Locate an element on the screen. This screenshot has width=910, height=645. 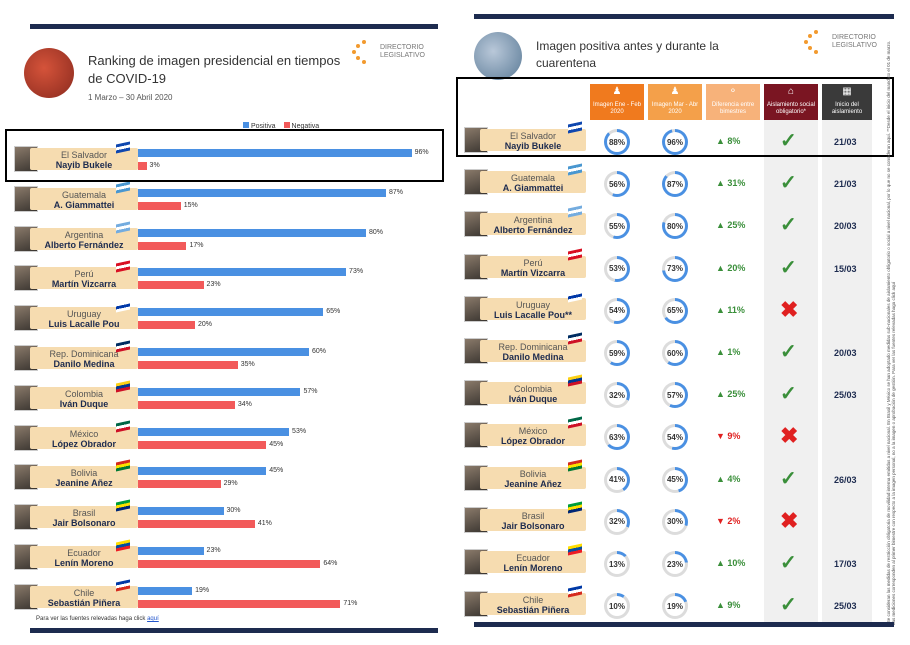
ring-value: 96% is located at coordinates (674, 142).